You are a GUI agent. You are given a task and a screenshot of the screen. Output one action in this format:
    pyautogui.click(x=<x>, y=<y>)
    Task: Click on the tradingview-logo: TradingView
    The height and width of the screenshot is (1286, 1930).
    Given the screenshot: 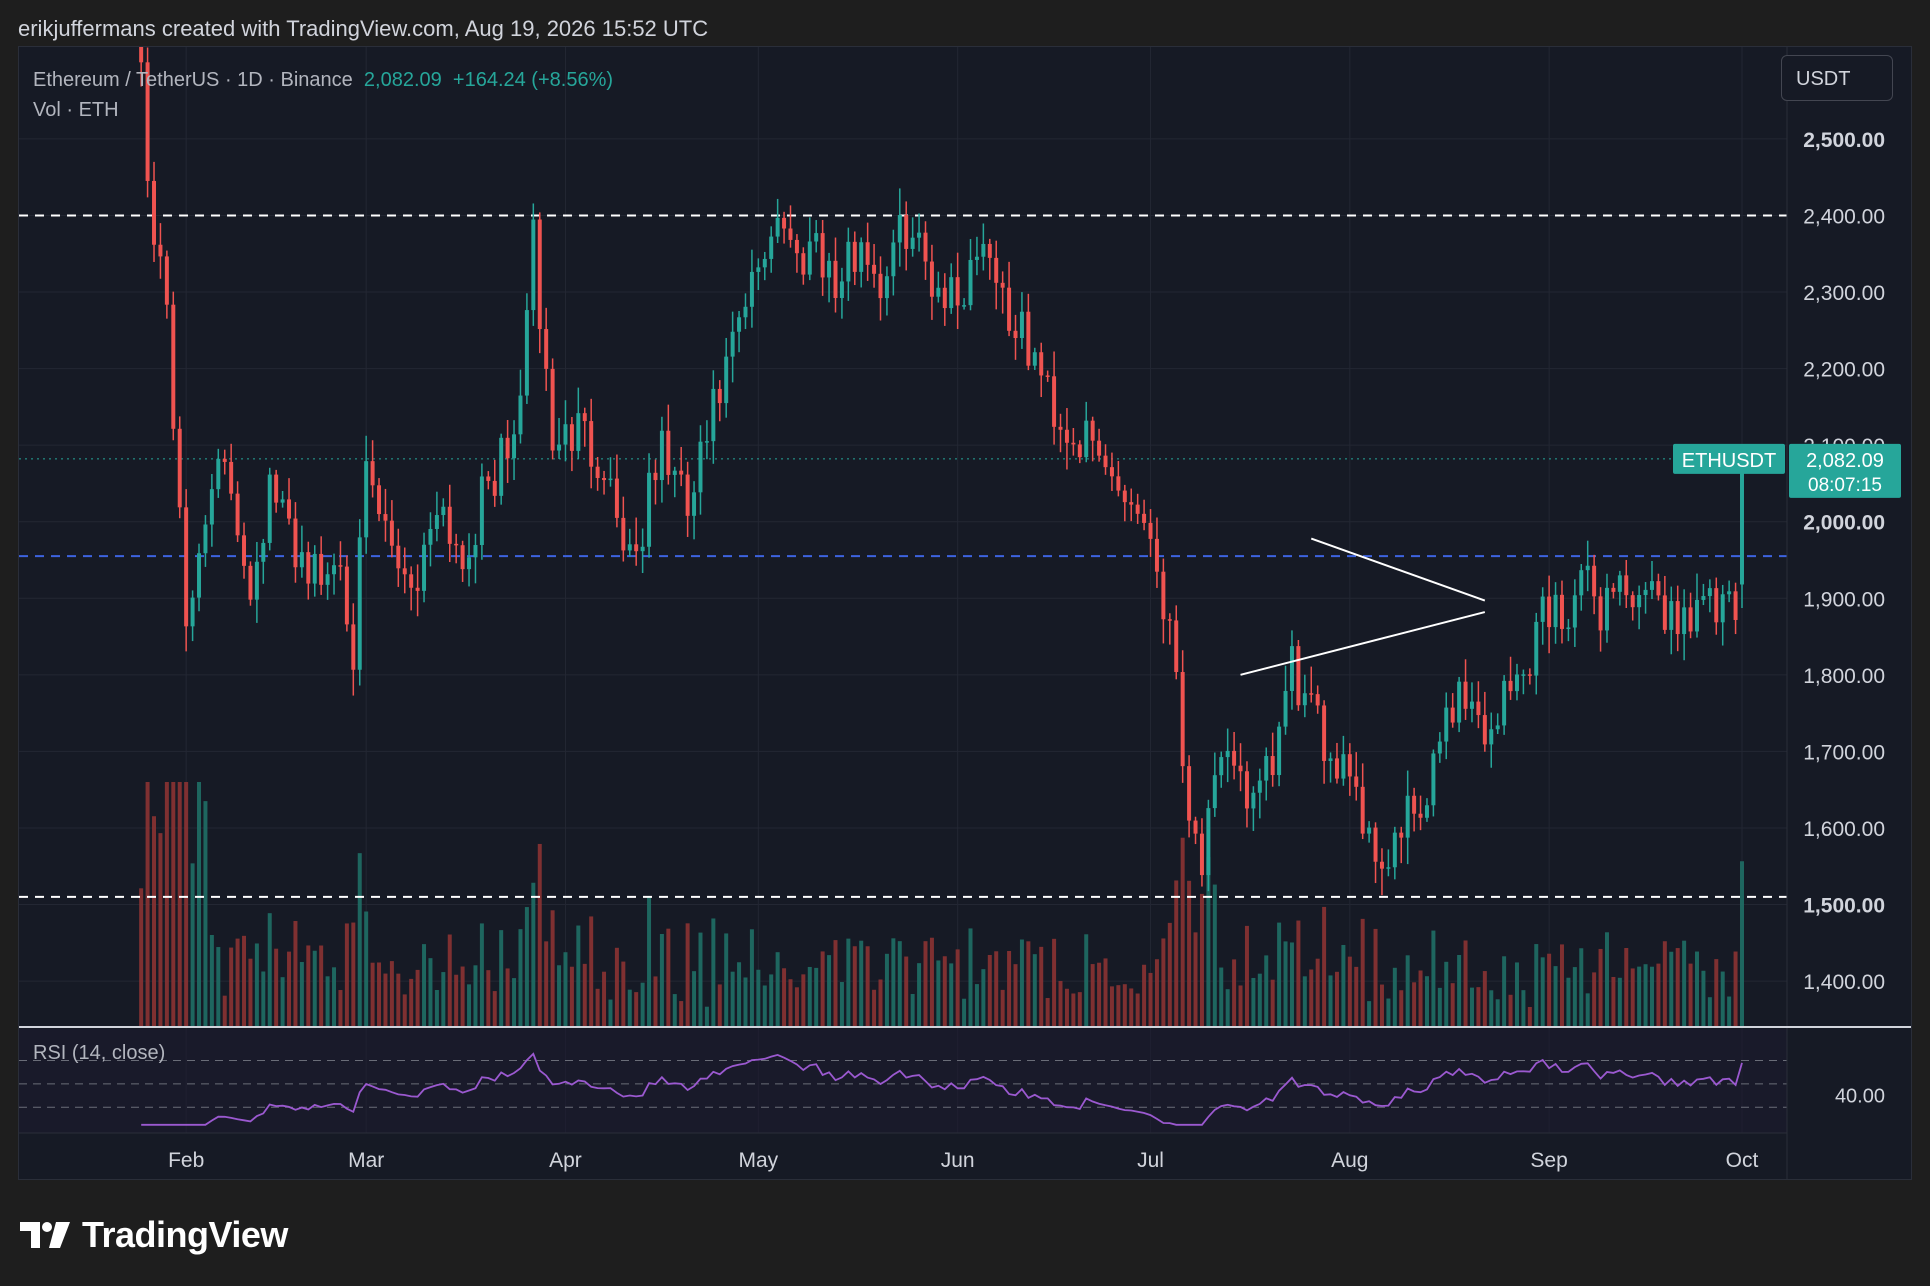 What is the action you would take?
    pyautogui.click(x=154, y=1235)
    